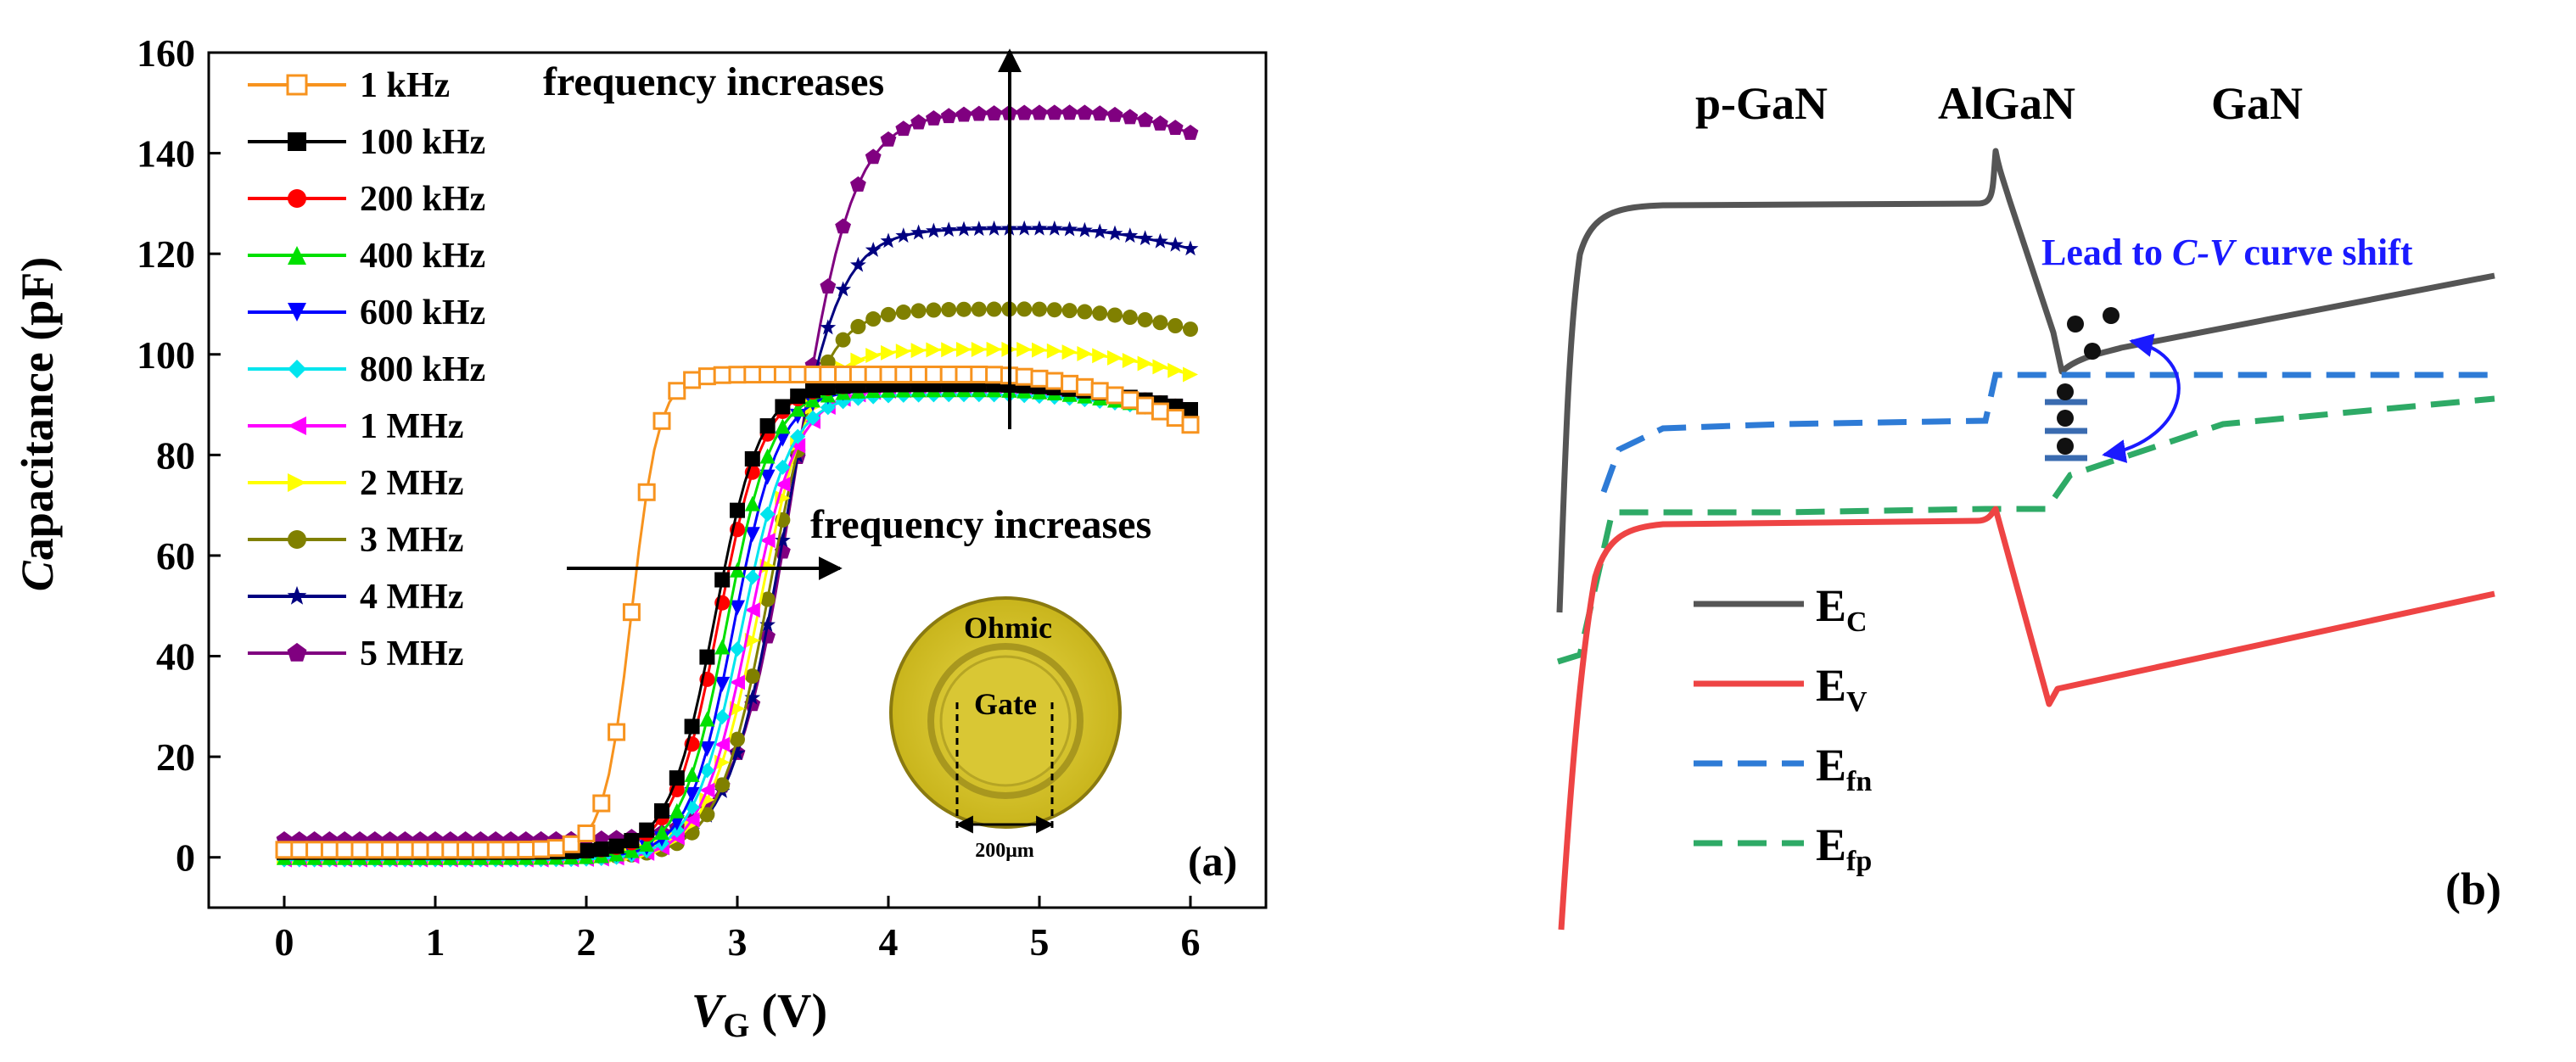  What do you see at coordinates (1212, 861) in the screenshot?
I see `panel-a-label: (a)` at bounding box center [1212, 861].